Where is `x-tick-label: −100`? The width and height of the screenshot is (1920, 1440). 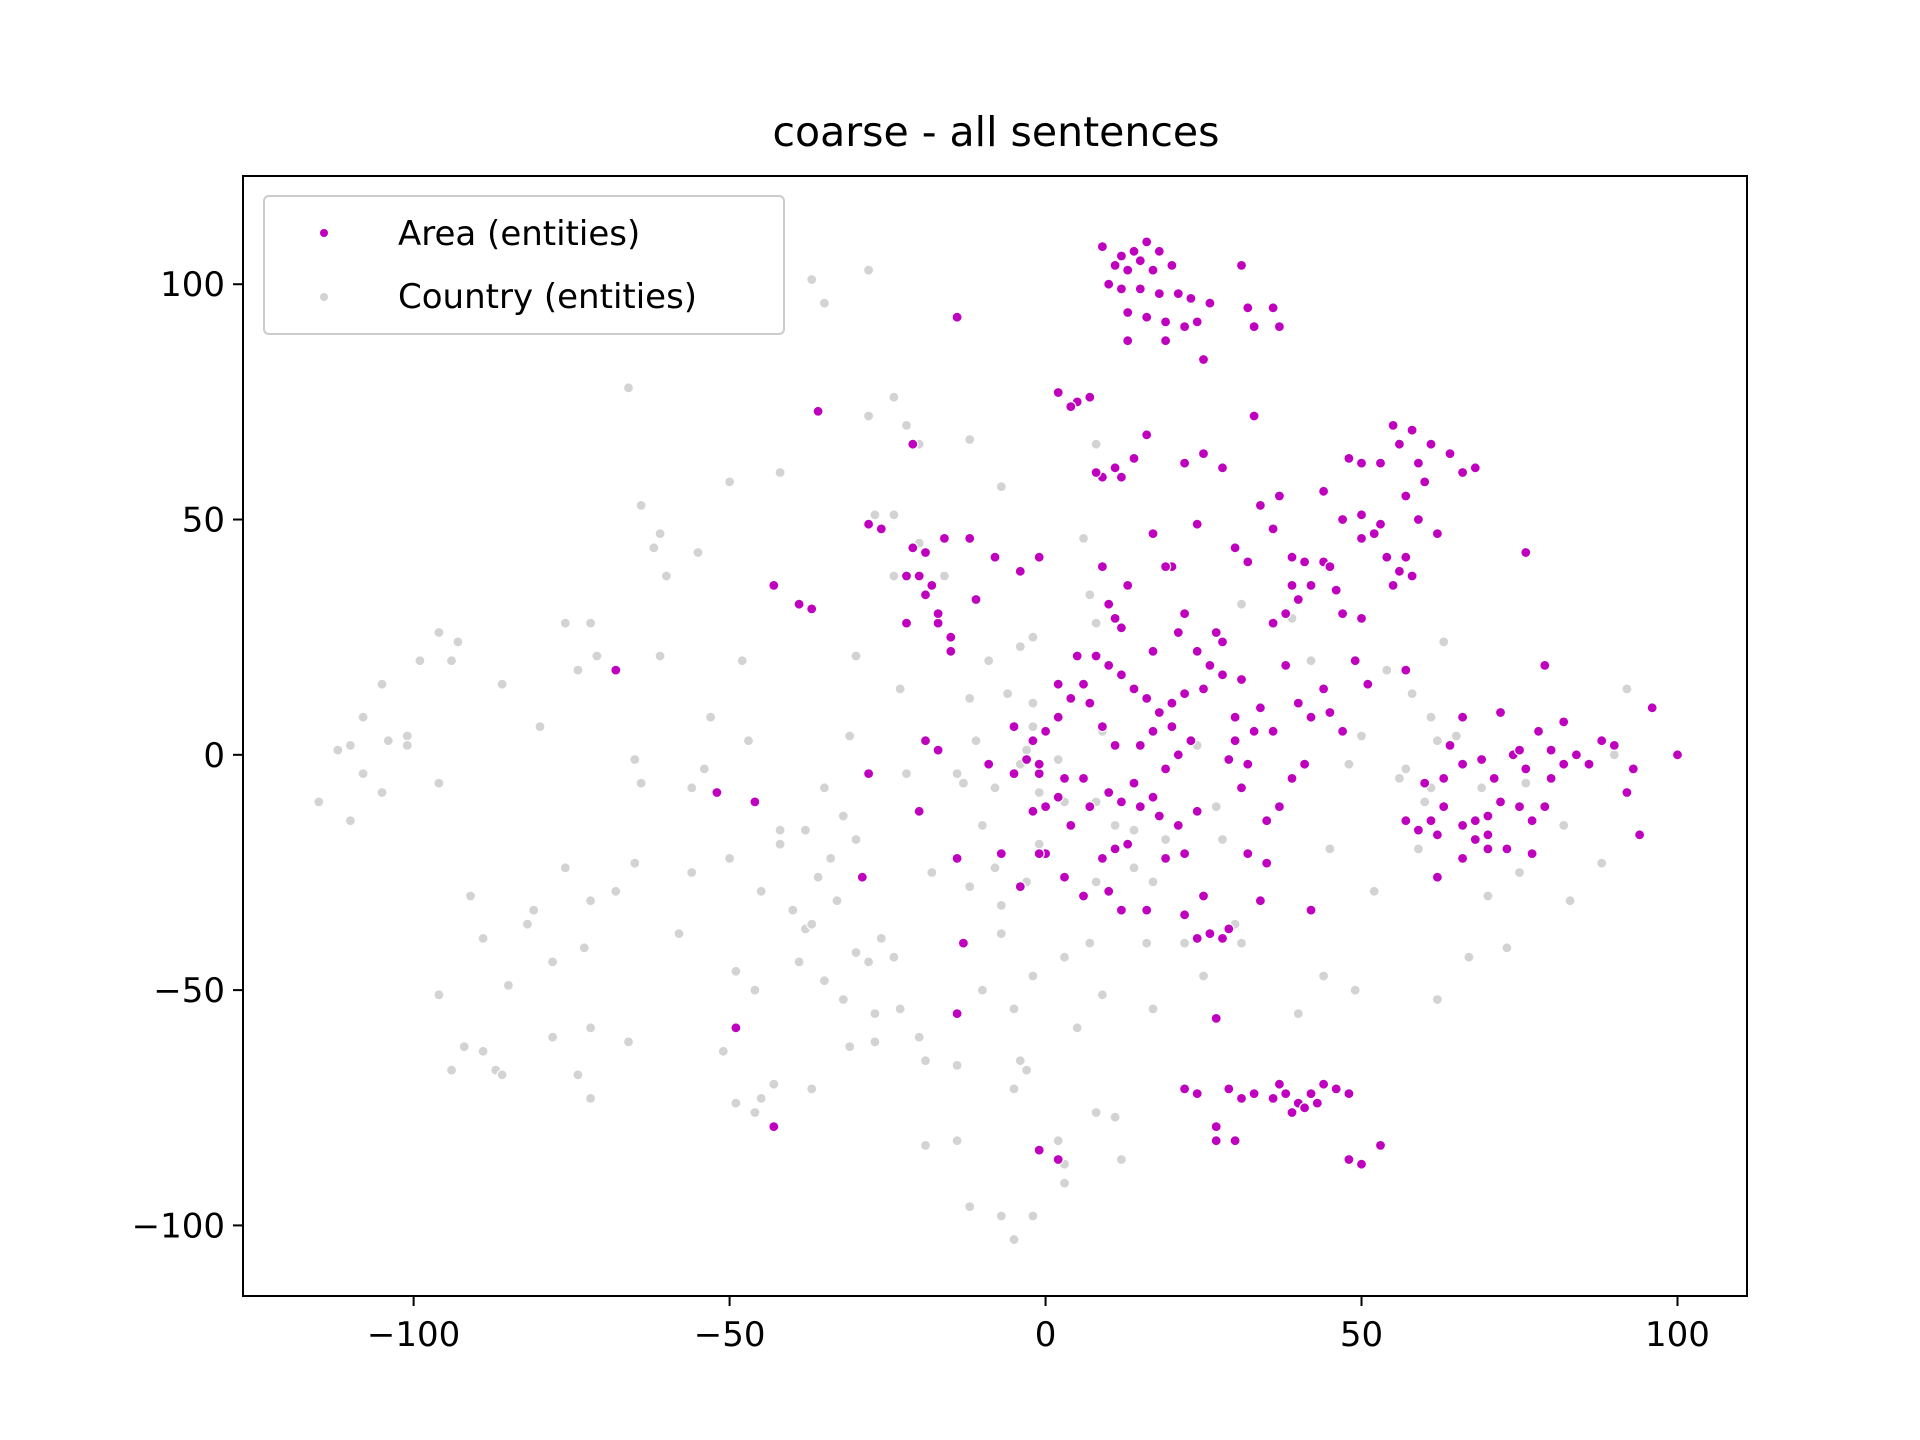
x-tick-label: −100 is located at coordinates (413, 1335).